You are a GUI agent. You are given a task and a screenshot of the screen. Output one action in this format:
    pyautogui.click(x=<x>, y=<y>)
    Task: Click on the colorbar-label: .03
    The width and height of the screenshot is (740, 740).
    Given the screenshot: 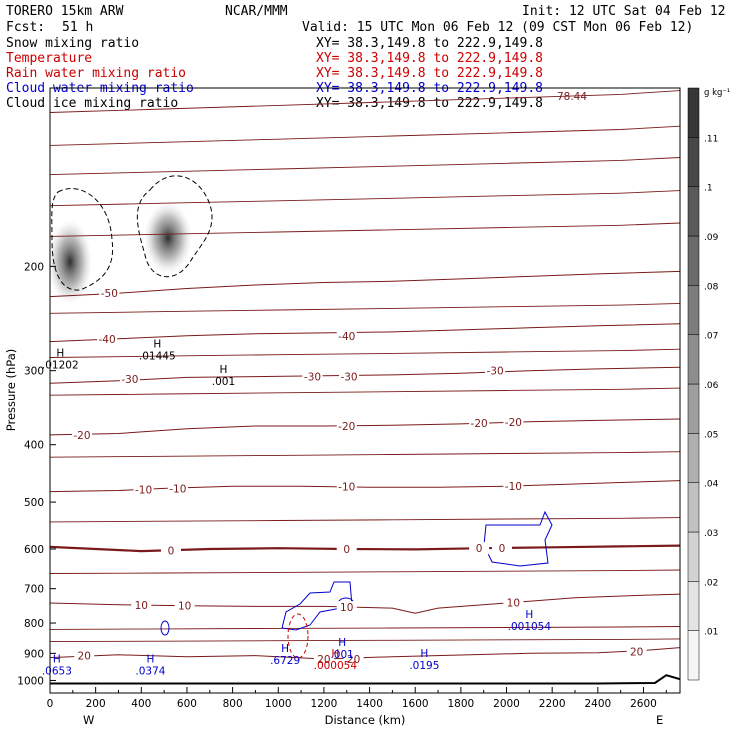 What is the action you would take?
    pyautogui.click(x=711, y=534)
    